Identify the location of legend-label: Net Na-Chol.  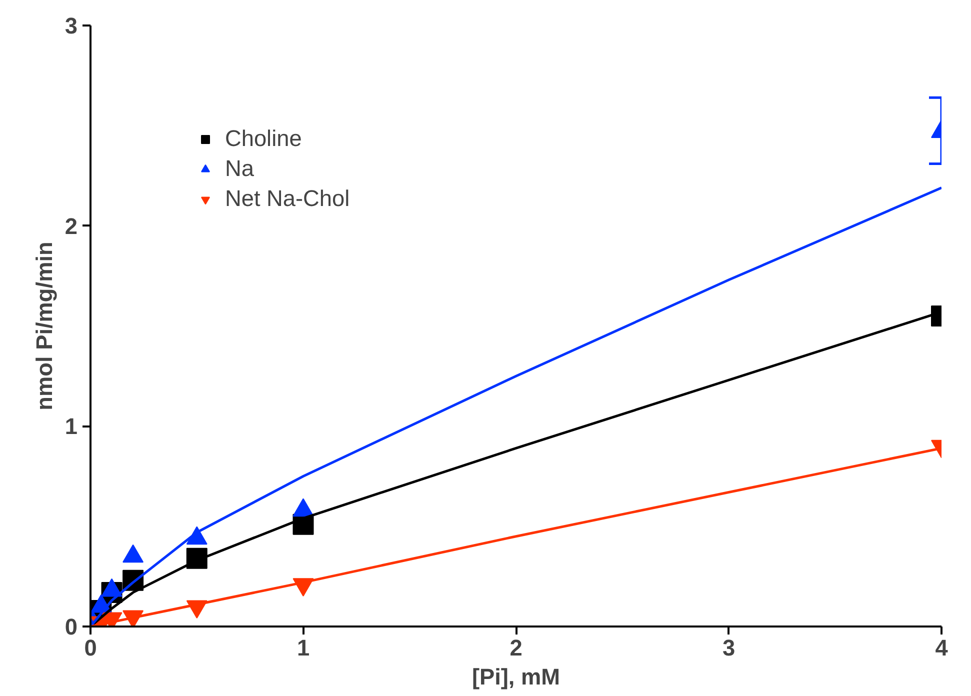
(287, 198).